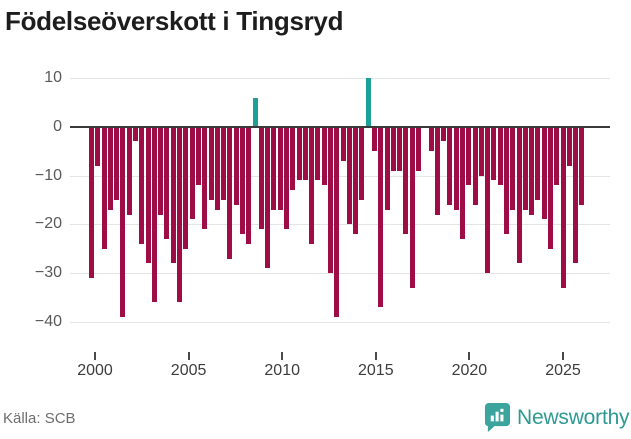 The image size is (631, 439). I want to click on page-title: Födelseöverskott i Tingsryd, so click(174, 21).